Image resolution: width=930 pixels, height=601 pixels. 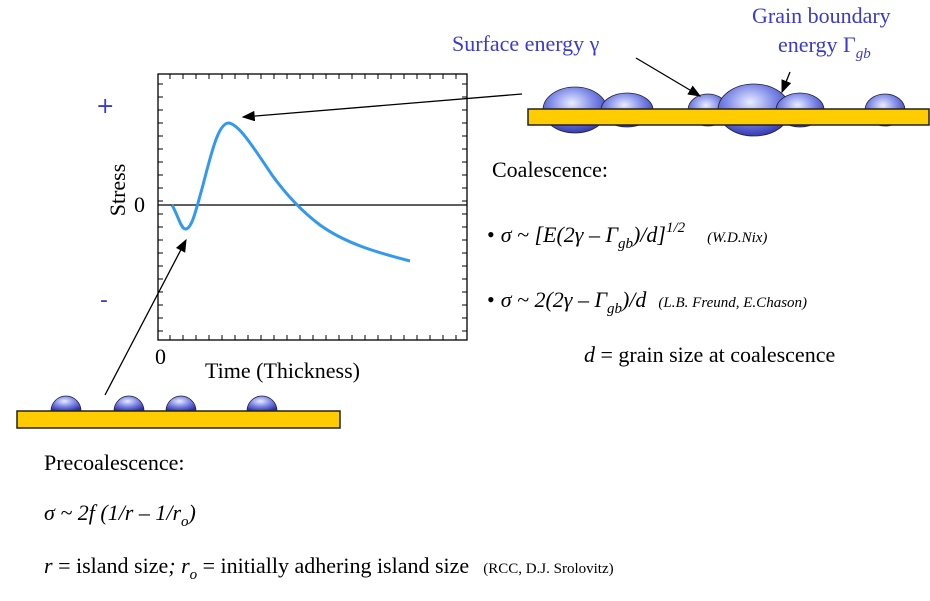 What do you see at coordinates (715, 354) in the screenshot?
I see `note-text: = grain size at coalescence` at bounding box center [715, 354].